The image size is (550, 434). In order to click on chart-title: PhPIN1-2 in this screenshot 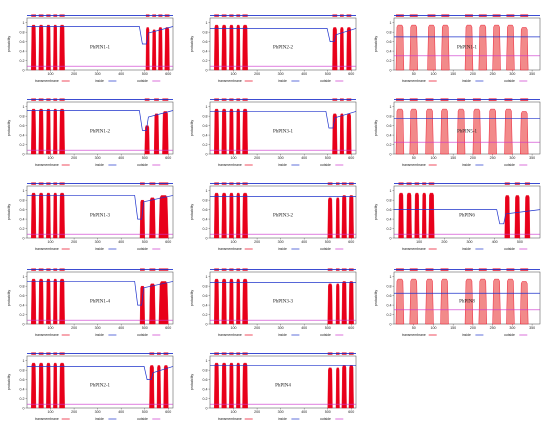, I will do `click(100, 132)`.